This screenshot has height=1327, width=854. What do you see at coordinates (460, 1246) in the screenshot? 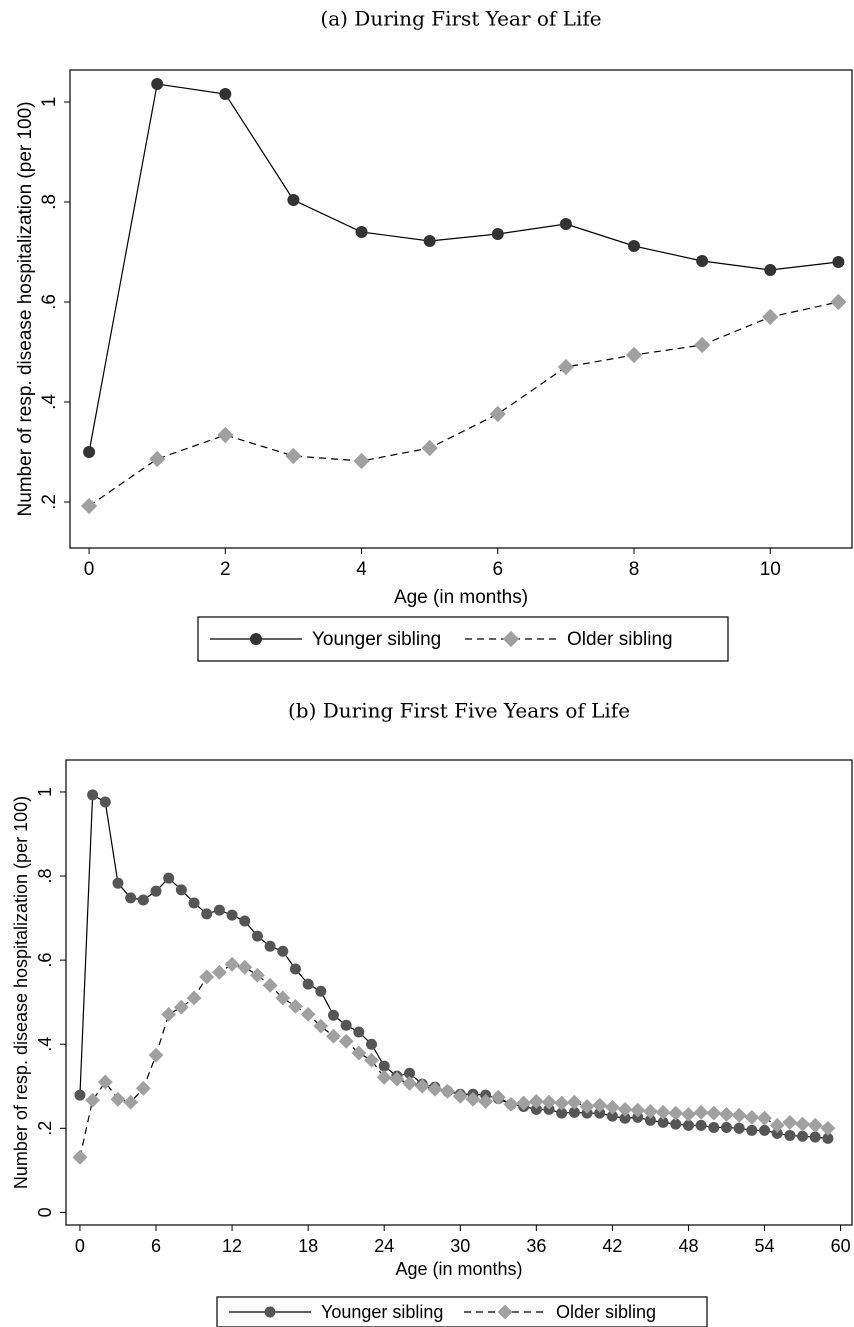
I see `x-tick-label: 30` at bounding box center [460, 1246].